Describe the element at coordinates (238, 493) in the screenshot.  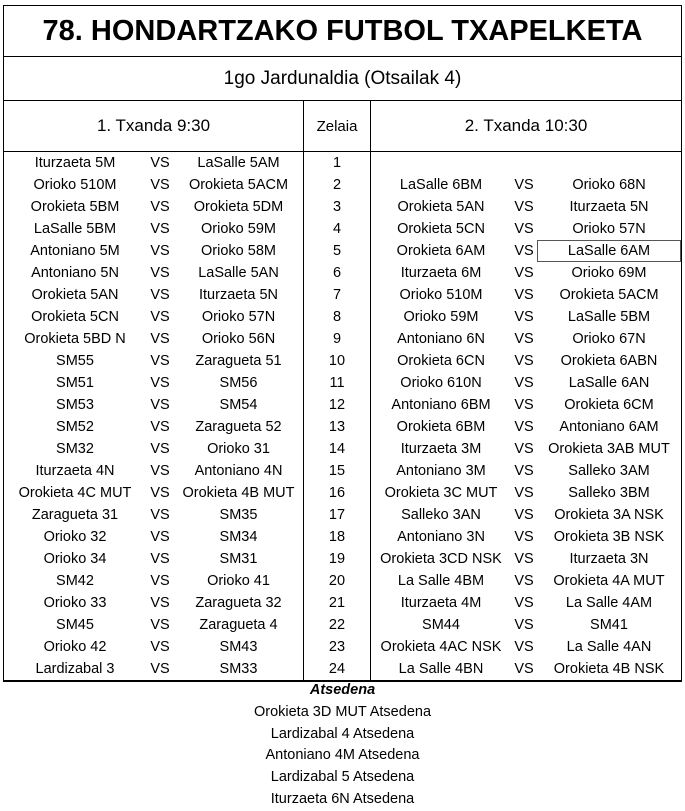
I see `away-team-1: Orokieta 4B MUT` at that location.